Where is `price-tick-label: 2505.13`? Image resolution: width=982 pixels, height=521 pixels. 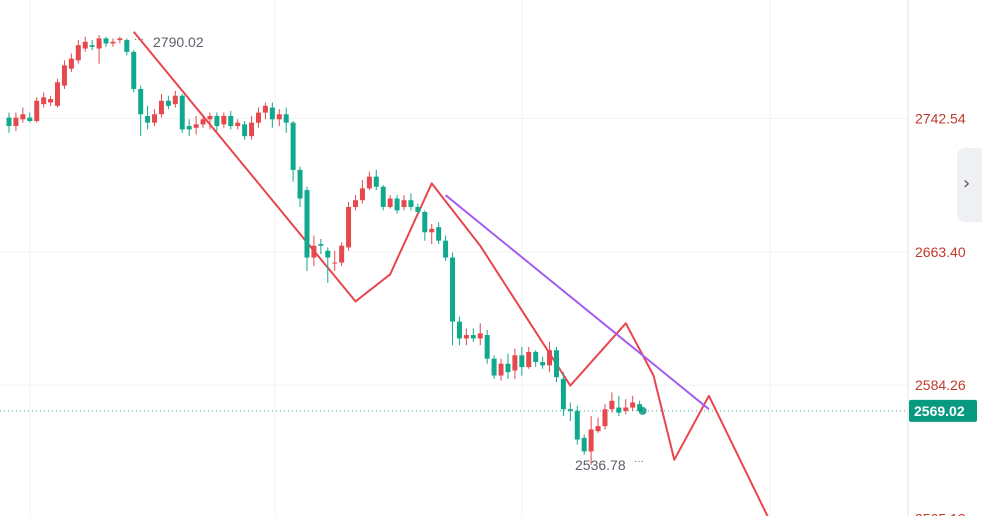 price-tick-label: 2505.13 is located at coordinates (940, 513).